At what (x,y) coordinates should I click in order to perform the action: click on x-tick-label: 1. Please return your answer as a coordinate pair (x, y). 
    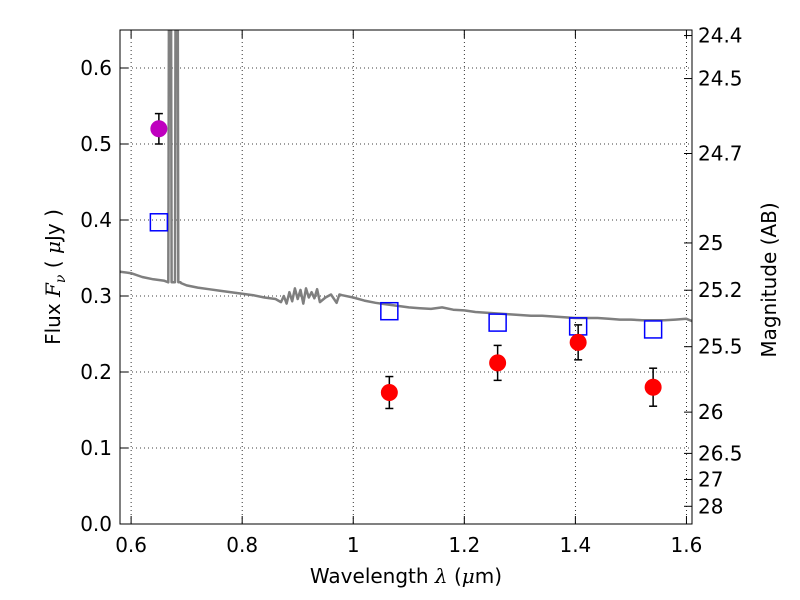
    Looking at the image, I should click on (353, 545).